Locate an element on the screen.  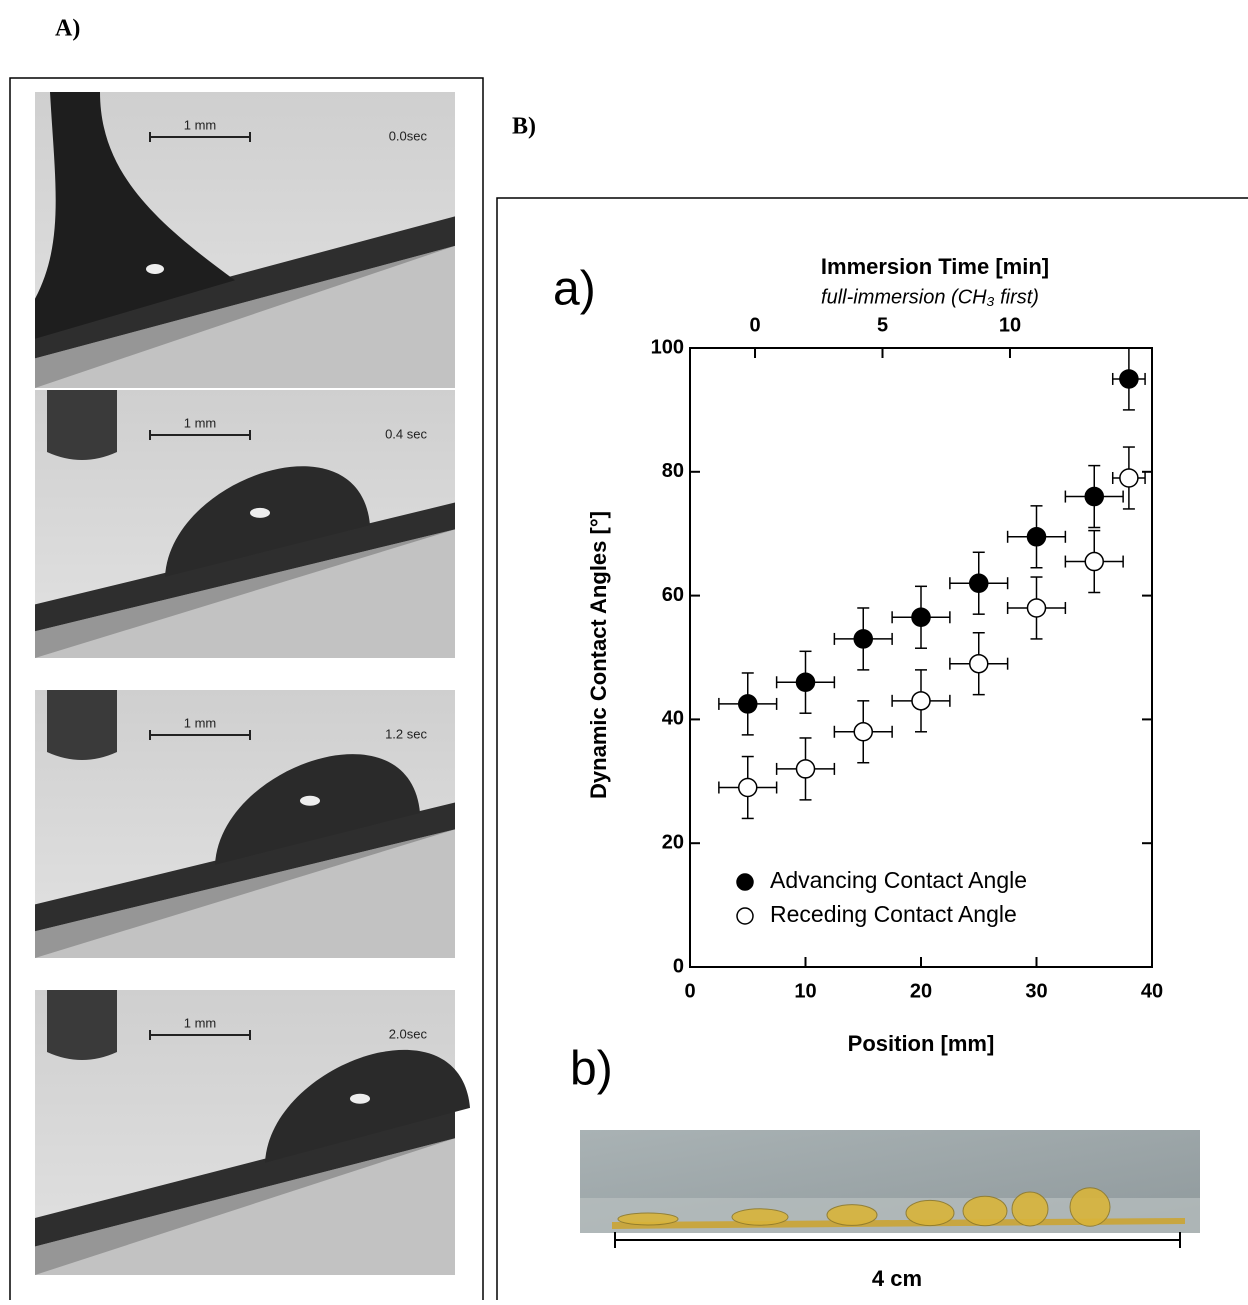
y-tick-label: 60 is located at coordinates (673, 595).